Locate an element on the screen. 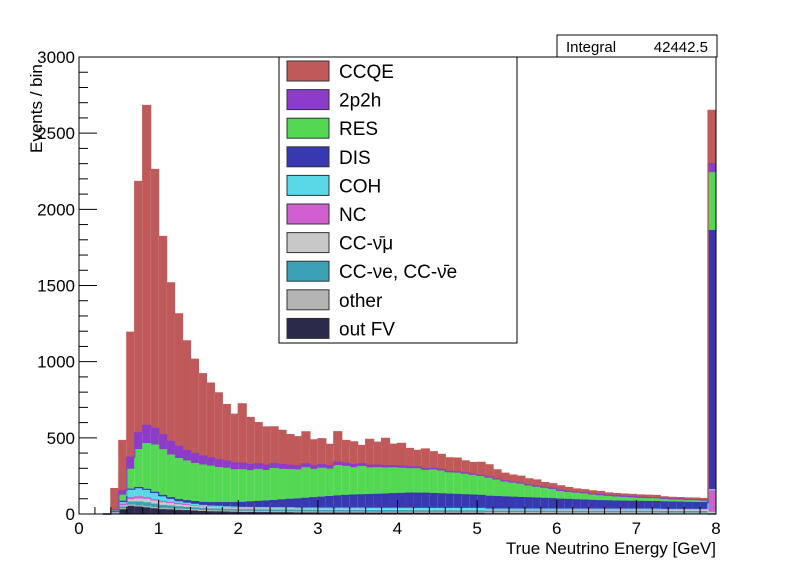 Image resolution: width=796 pixels, height=572 pixels. stats-box: Integral 42442.5 is located at coordinates (637, 46).